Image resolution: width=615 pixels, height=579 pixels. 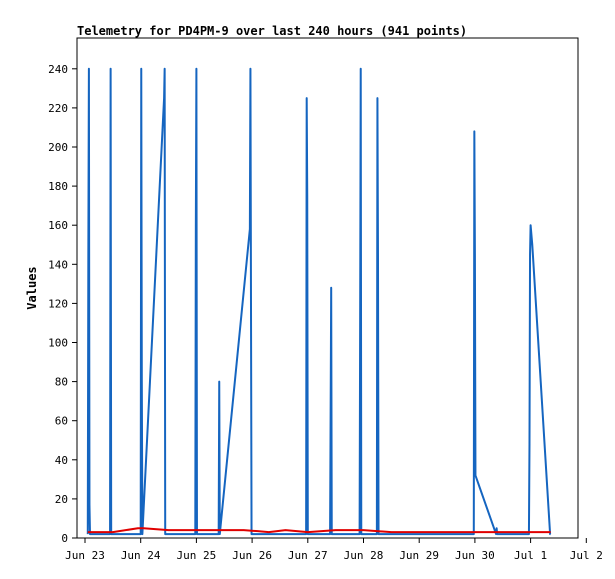 I want to click on y-tick-label: 120, so click(x=58, y=303).